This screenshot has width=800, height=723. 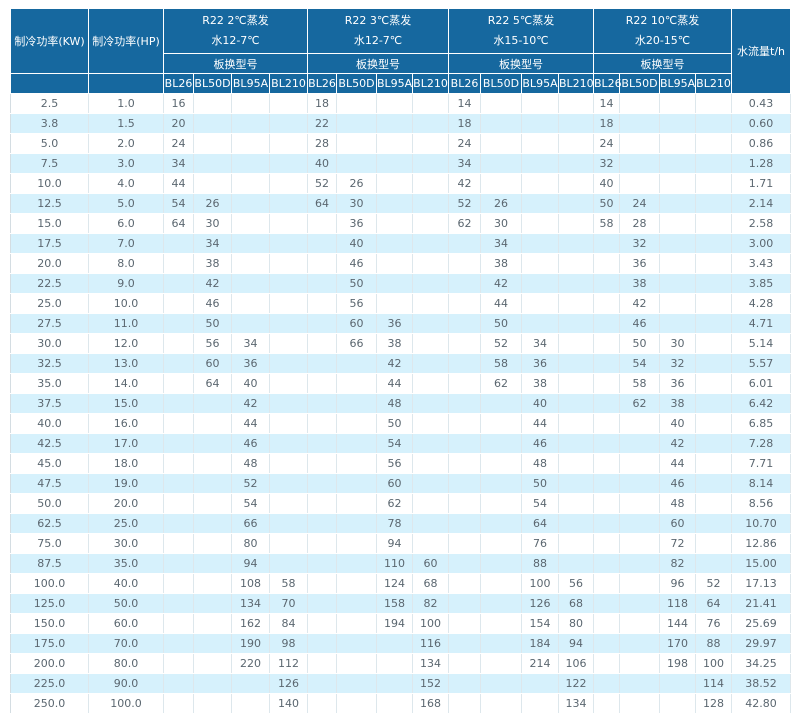 I want to click on cell-cooling-hp: 11.0, so click(x=126, y=323).